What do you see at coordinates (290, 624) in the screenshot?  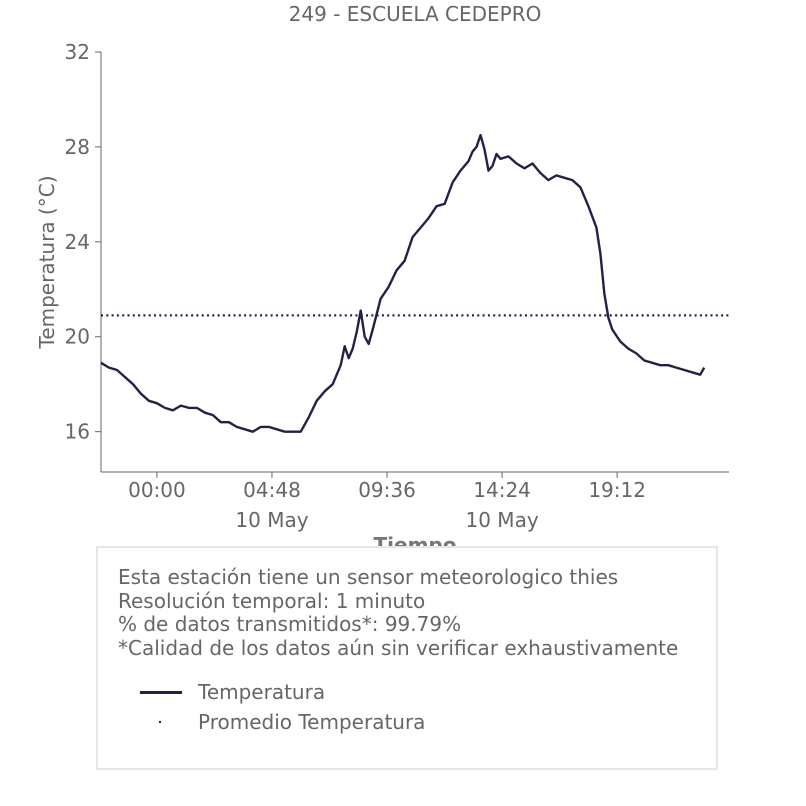 I see `info-line-transmitted: % de datos transmitidos*: 99.79%` at bounding box center [290, 624].